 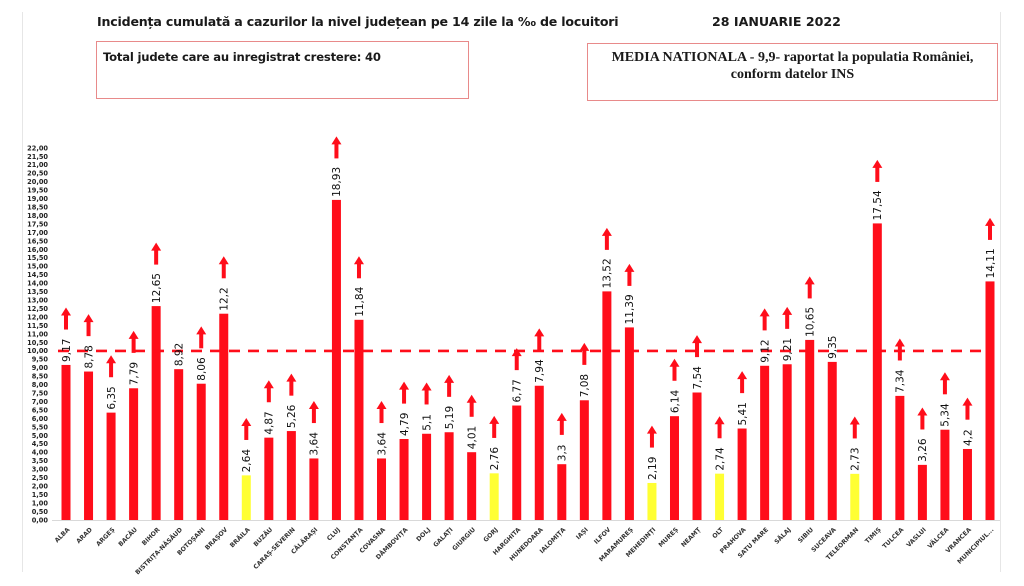 What do you see at coordinates (518, 390) in the screenshot?
I see `value-label: 6,77` at bounding box center [518, 390].